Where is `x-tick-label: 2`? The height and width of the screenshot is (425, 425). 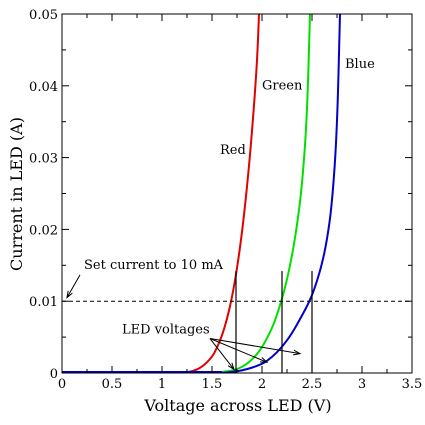 x-tick-label: 2 is located at coordinates (262, 384).